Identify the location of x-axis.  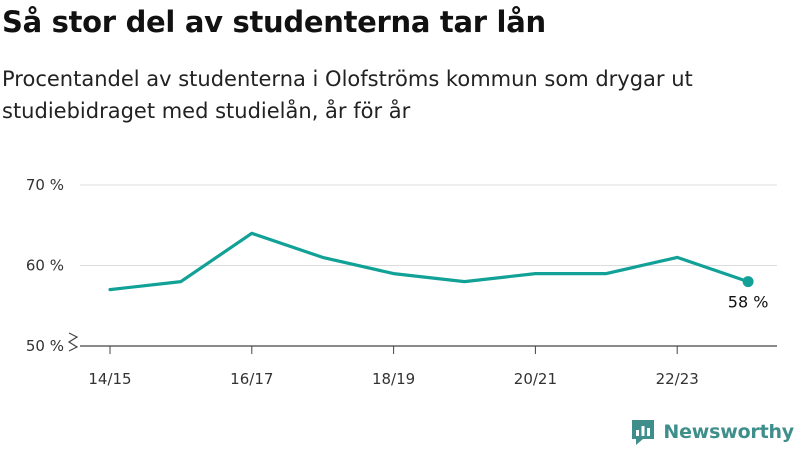
(422, 343).